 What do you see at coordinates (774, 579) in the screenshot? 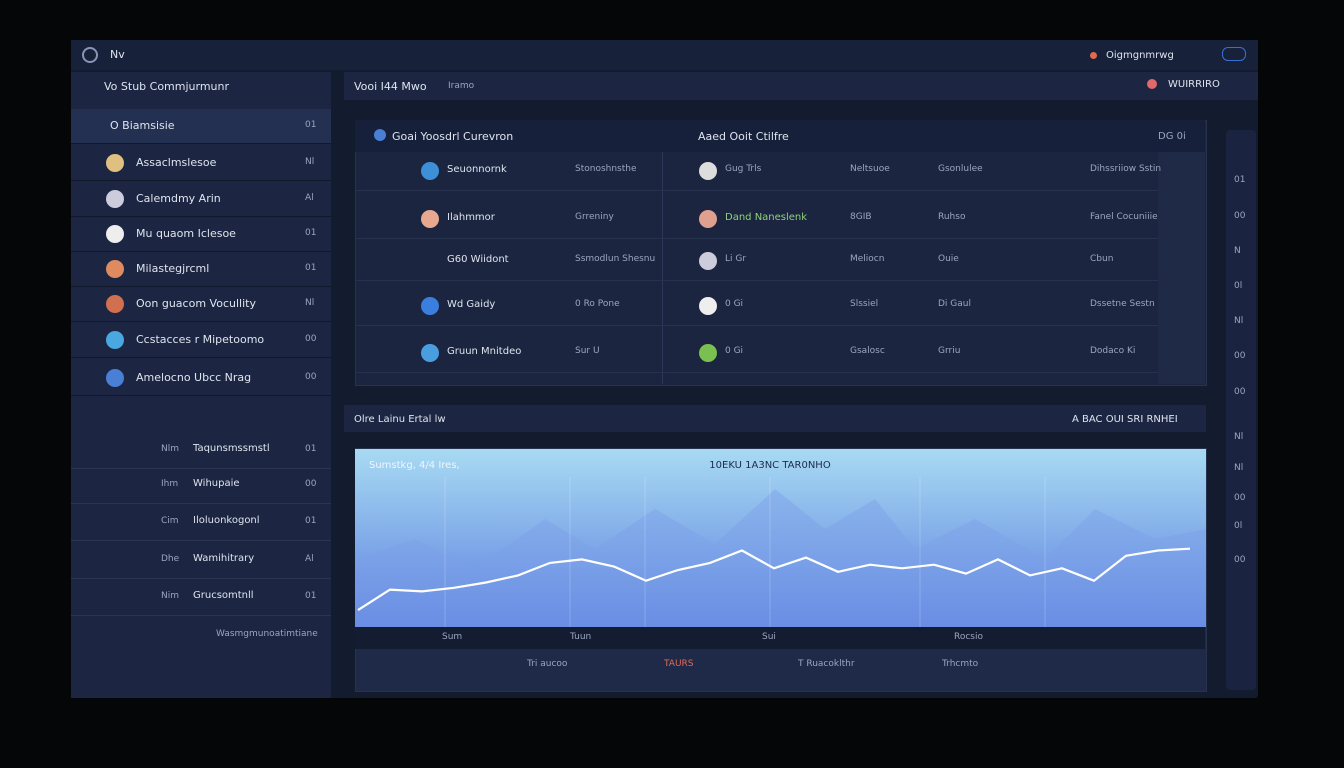
I see `data-line` at bounding box center [774, 579].